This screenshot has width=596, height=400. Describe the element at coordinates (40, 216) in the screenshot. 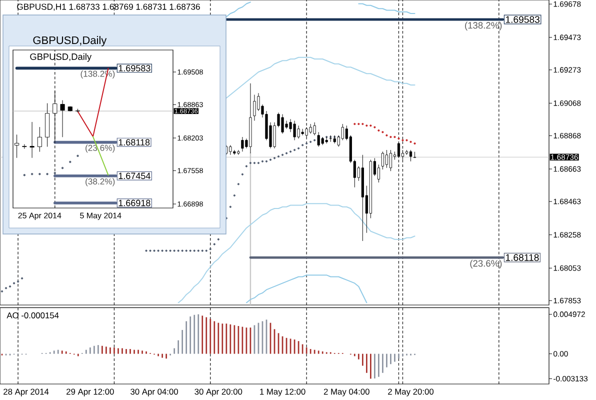

I see `x-tick-label: 25 Apr 2014` at that location.